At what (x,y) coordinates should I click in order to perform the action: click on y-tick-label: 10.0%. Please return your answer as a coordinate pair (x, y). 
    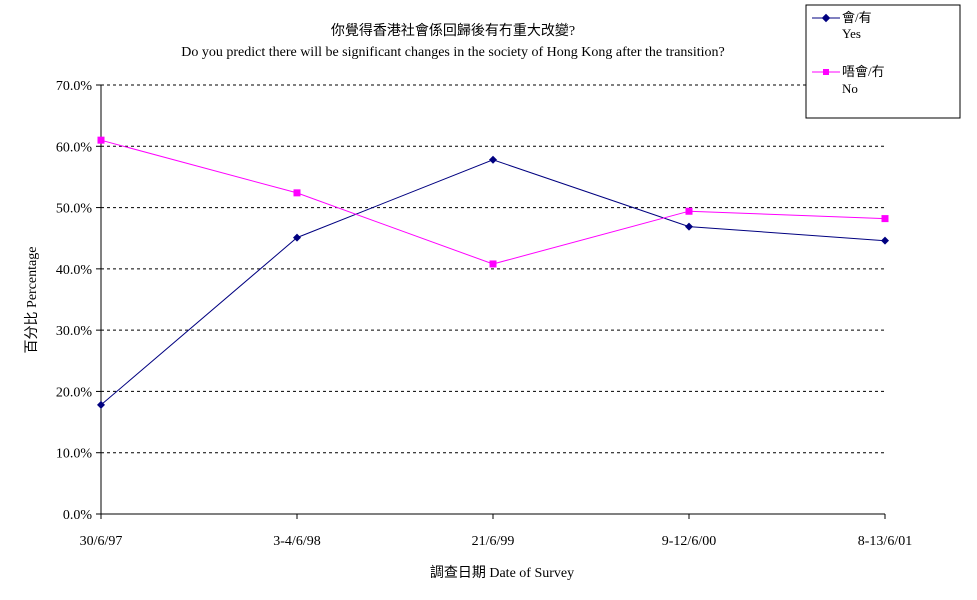
    Looking at the image, I should click on (74, 454).